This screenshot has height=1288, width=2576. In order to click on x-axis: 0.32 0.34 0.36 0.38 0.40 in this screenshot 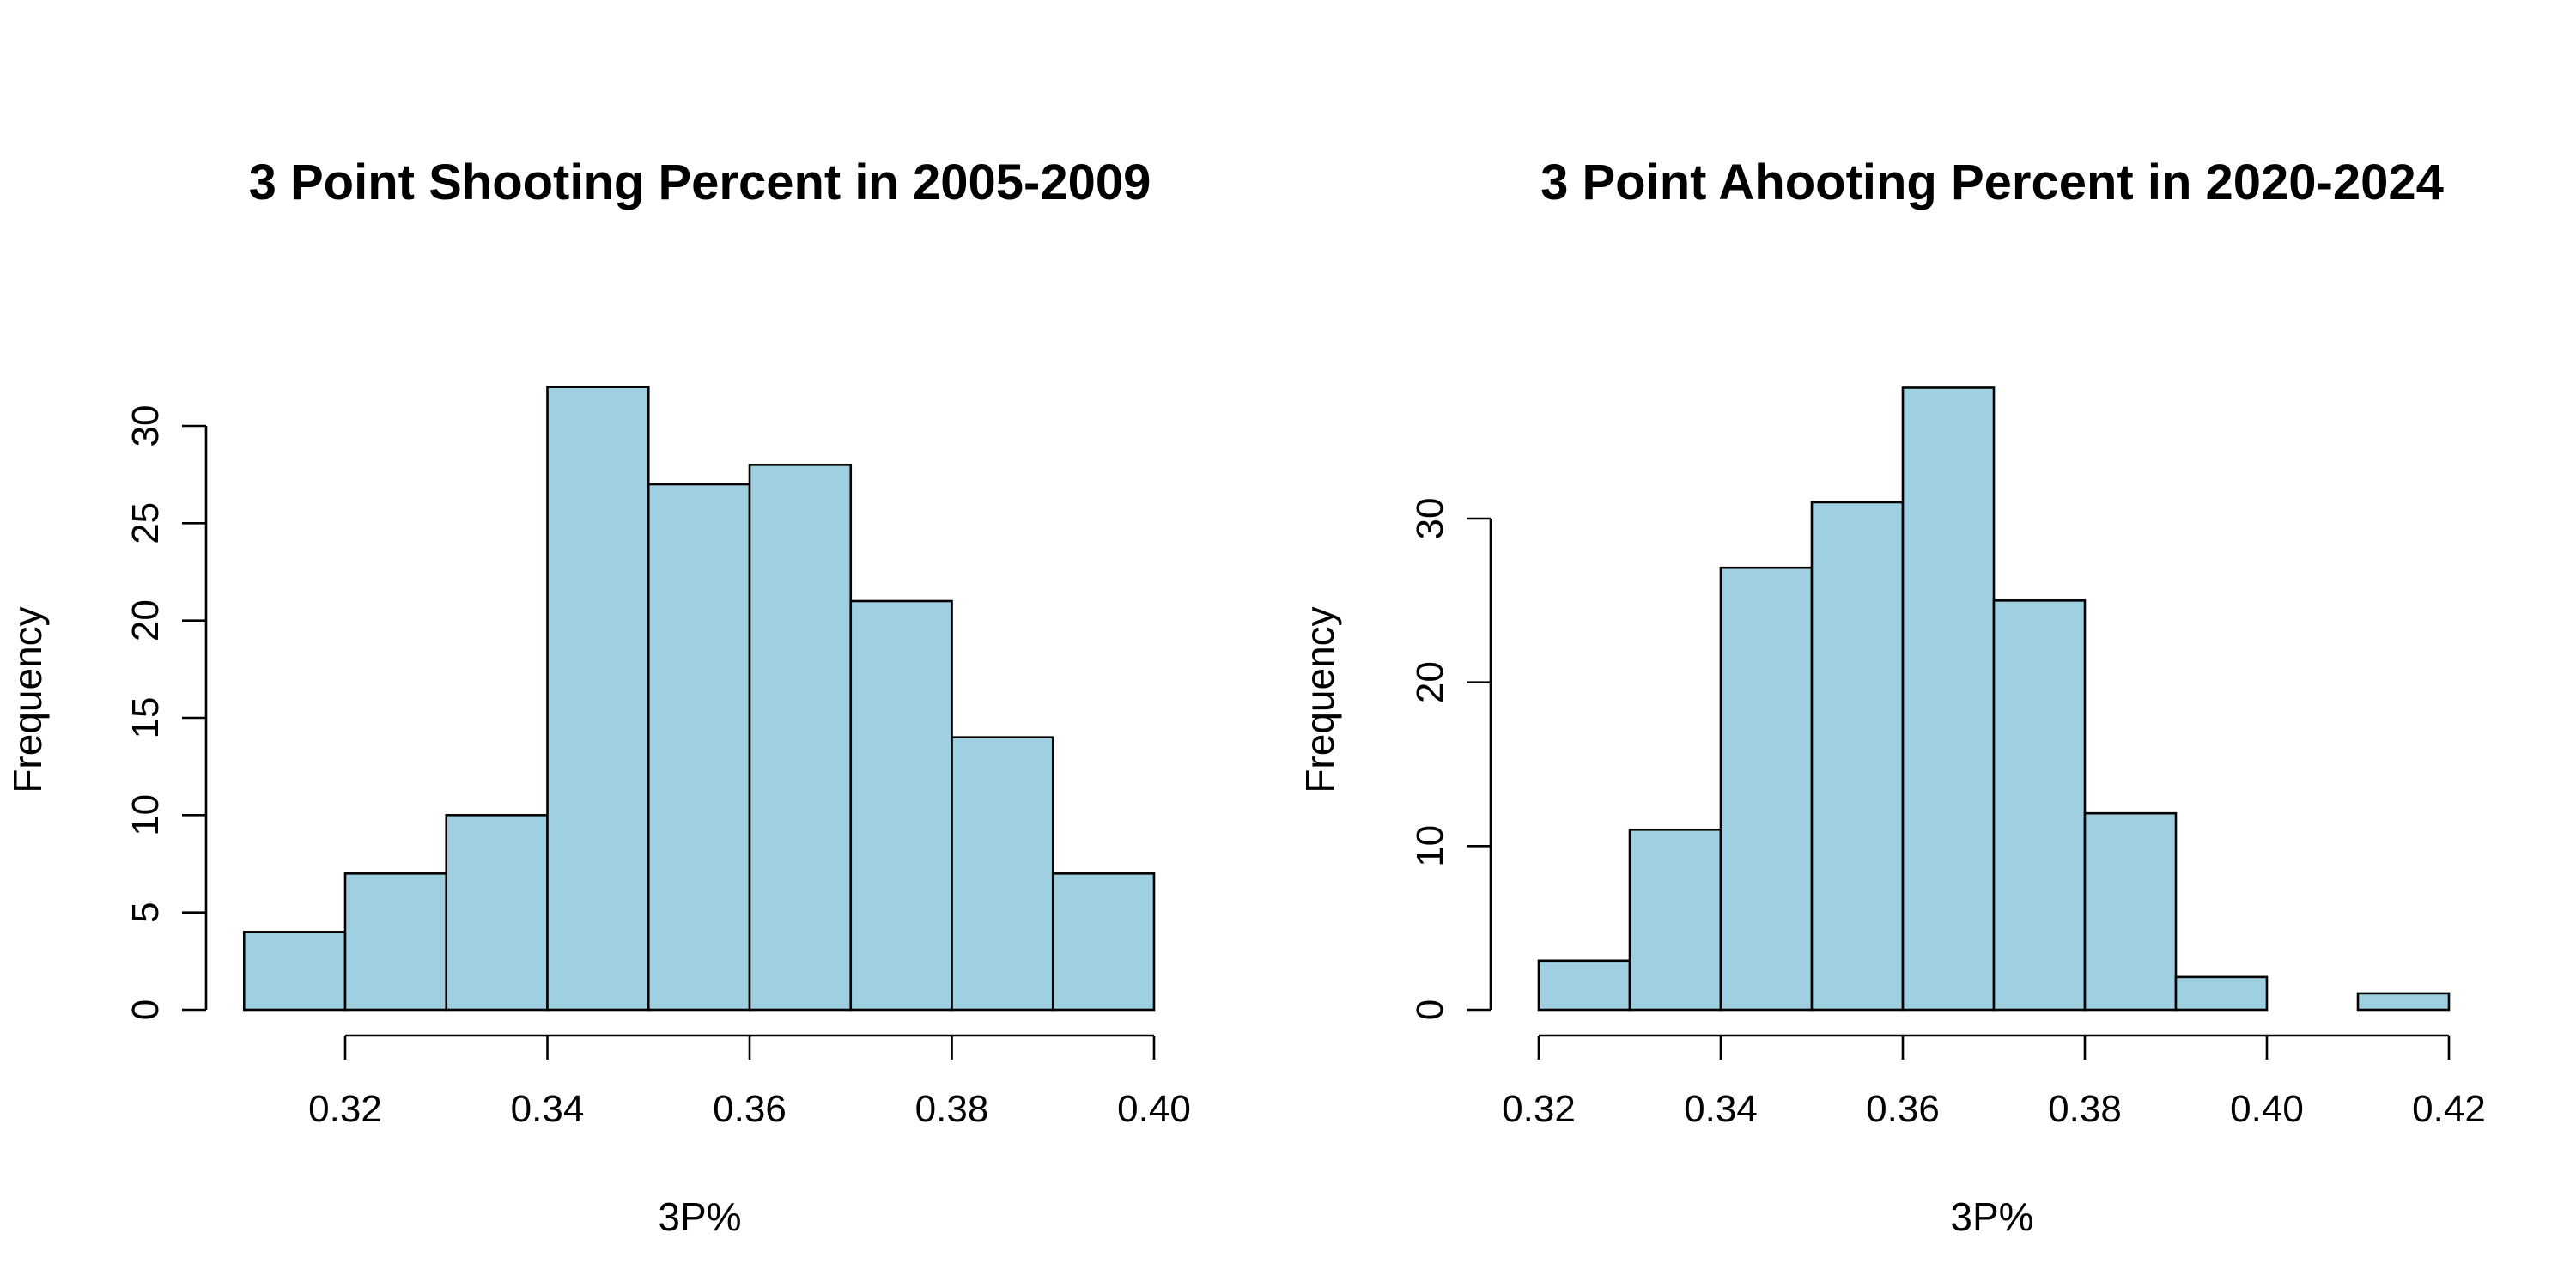, I will do `click(749, 1082)`.